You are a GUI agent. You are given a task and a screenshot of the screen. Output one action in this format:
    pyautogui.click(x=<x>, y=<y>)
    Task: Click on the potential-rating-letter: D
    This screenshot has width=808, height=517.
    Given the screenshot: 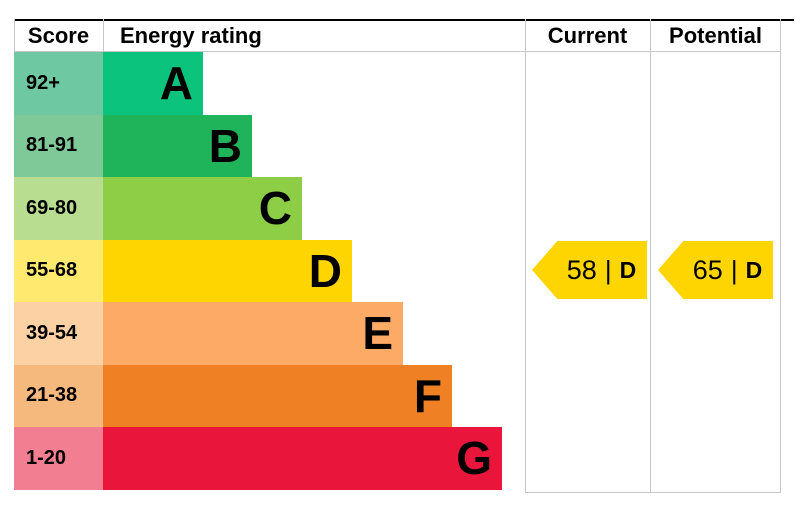 What is the action you would take?
    pyautogui.click(x=754, y=269)
    